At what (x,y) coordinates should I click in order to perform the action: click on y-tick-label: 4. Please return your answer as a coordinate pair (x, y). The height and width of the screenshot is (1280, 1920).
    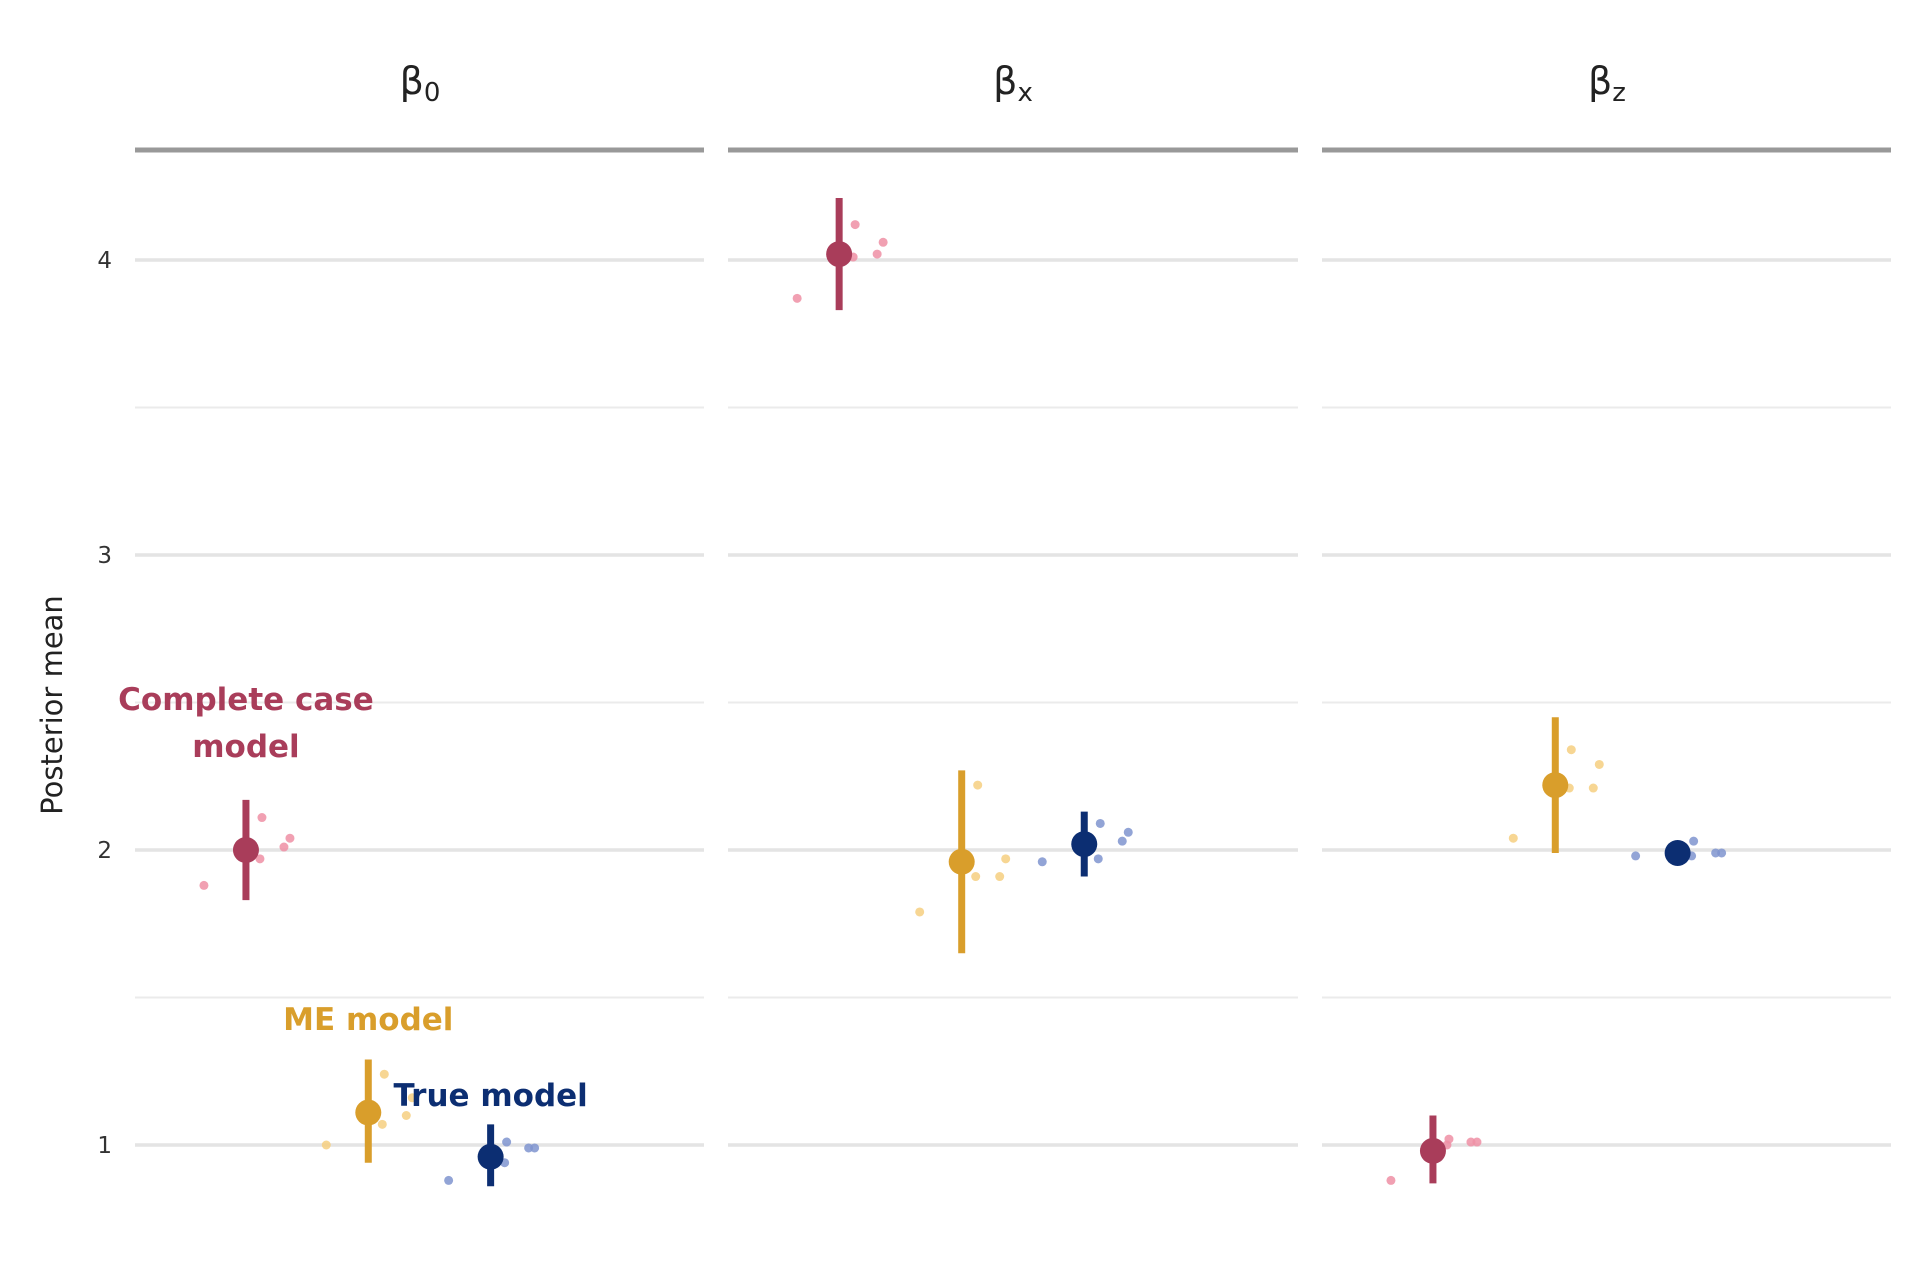
    Looking at the image, I should click on (104, 261).